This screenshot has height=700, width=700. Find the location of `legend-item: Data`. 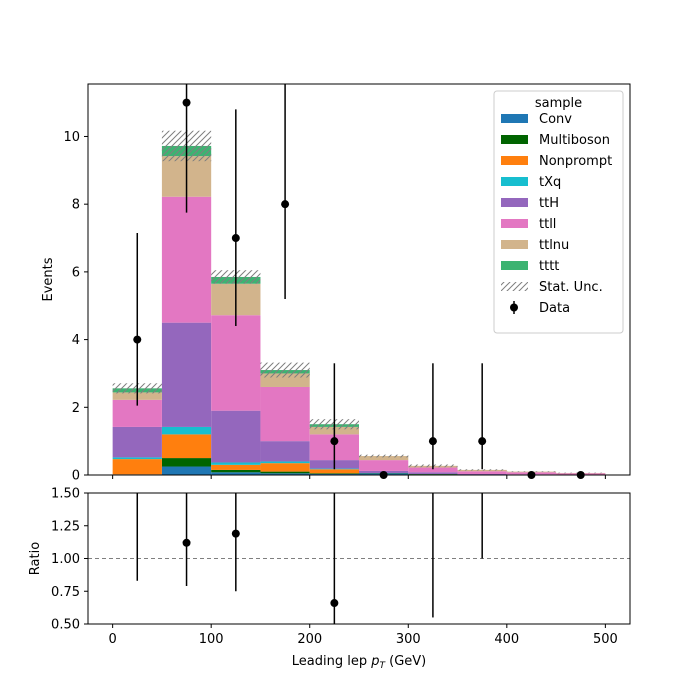

legend-item: Data is located at coordinates (540, 308).